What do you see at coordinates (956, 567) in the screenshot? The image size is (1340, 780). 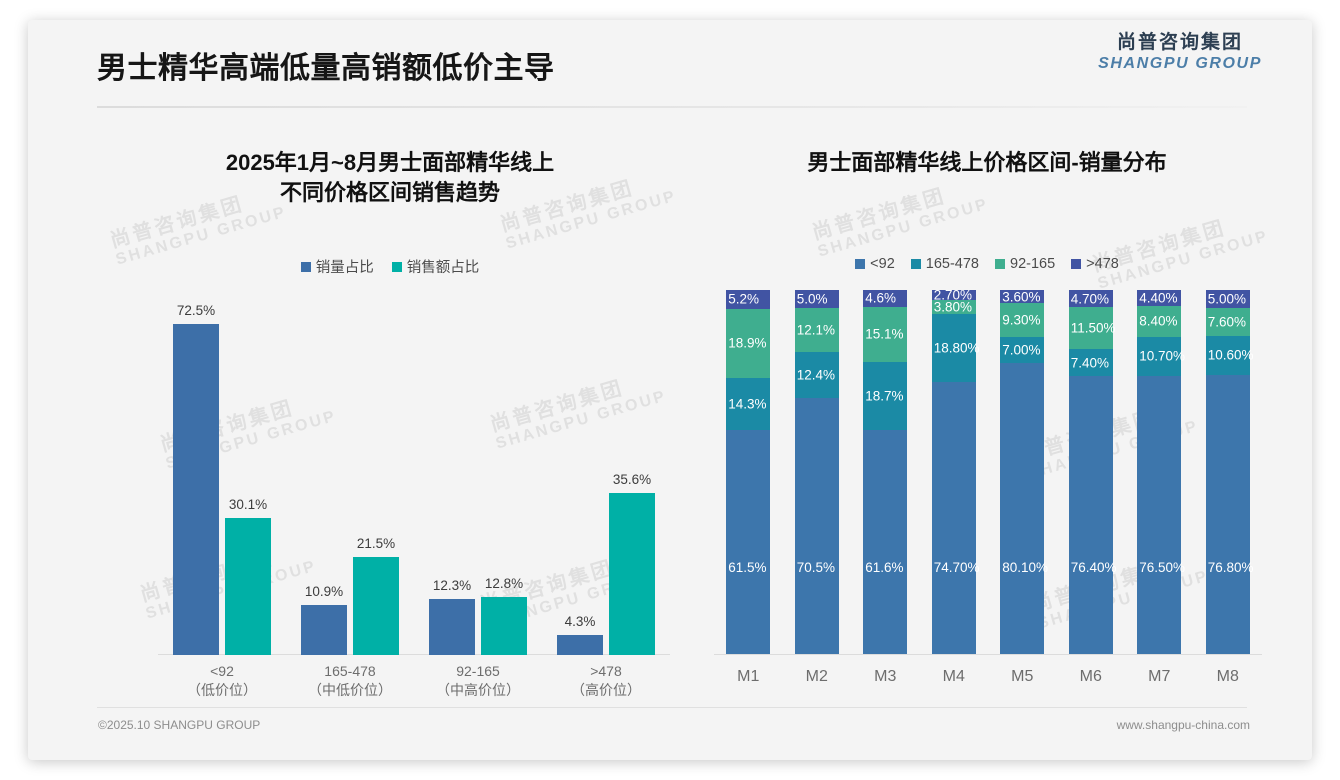 I see `stack-value-label: 74.70%` at bounding box center [956, 567].